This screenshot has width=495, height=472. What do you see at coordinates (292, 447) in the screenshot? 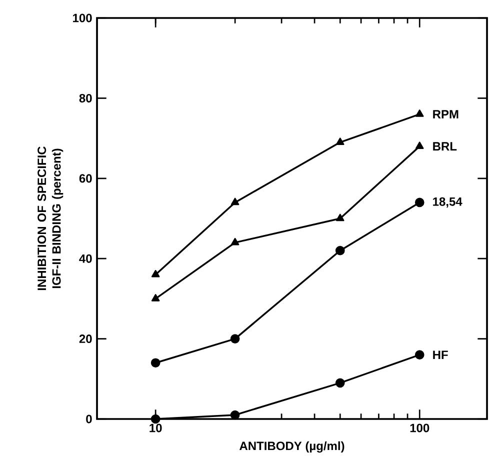
I see `x-axis-title: ANTIBODY (µg/ml)` at bounding box center [292, 447].